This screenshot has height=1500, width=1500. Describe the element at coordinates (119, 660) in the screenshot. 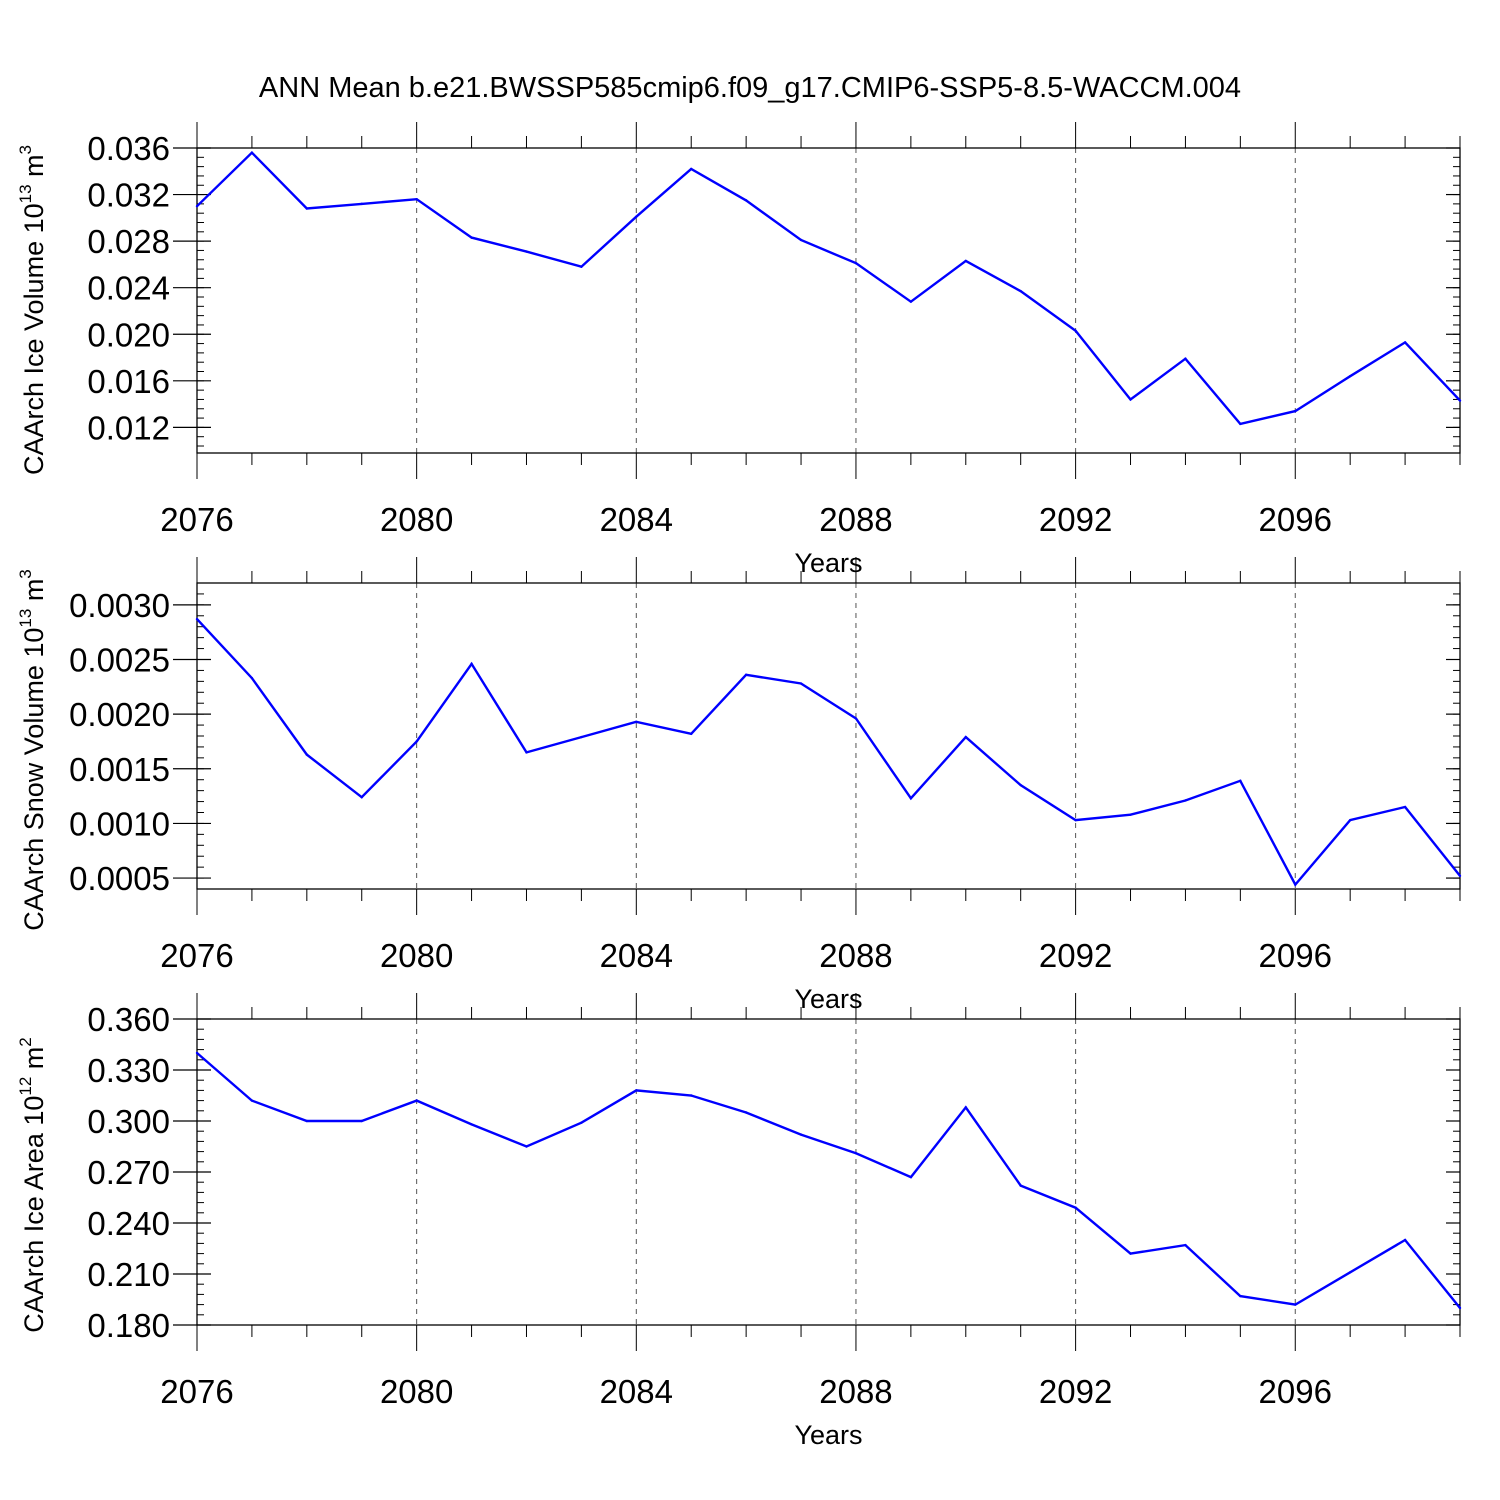

I see `y-tick-label: 0.0025` at that location.